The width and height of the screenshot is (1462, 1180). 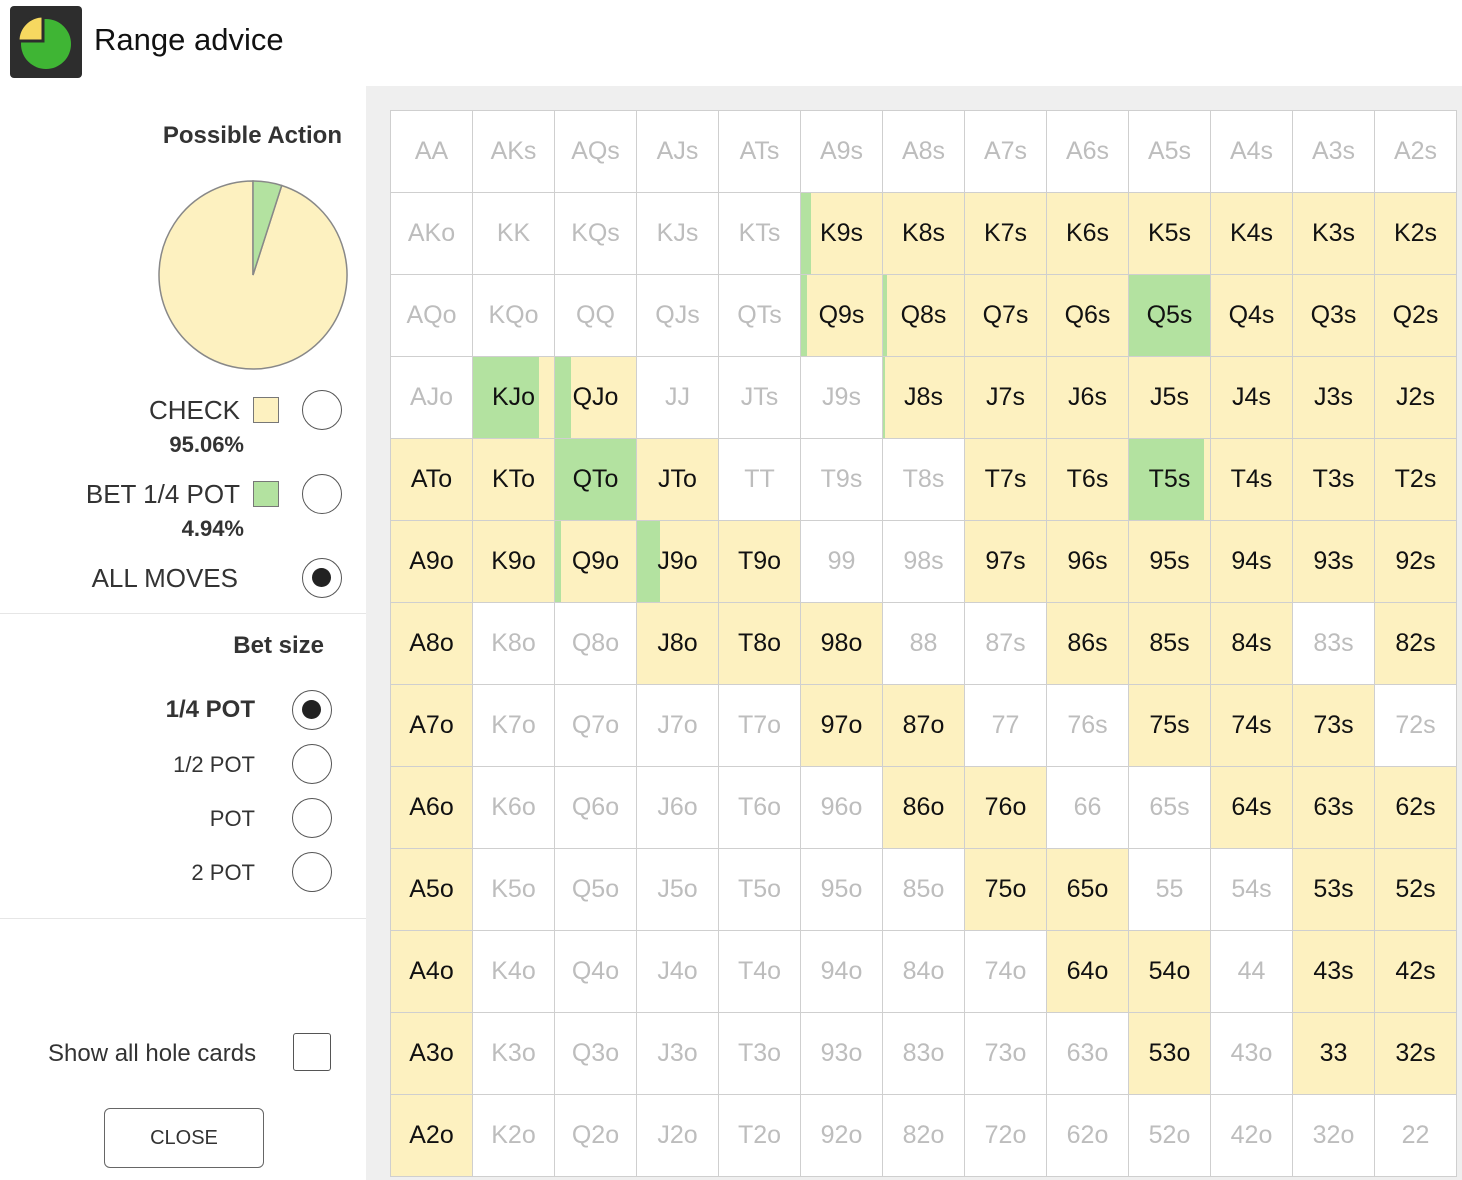 I want to click on hand-cell: K2s, so click(x=1416, y=234).